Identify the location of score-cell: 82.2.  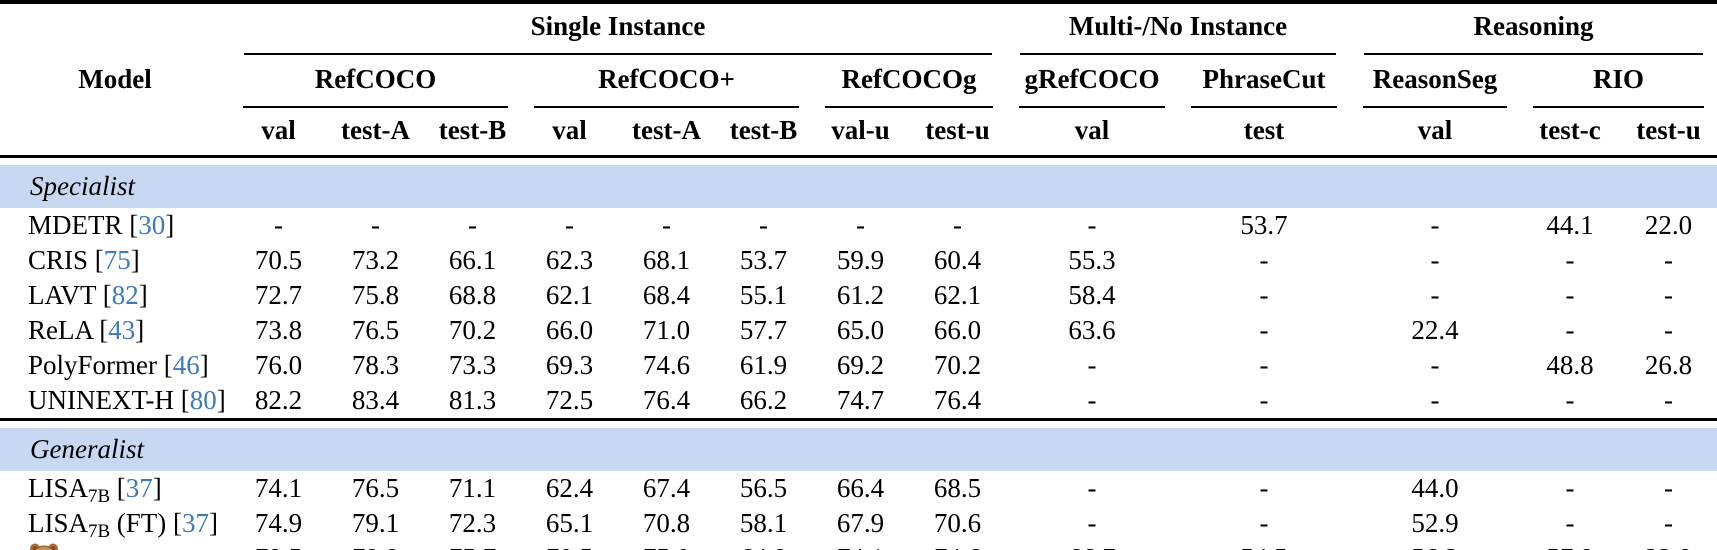
(278, 402).